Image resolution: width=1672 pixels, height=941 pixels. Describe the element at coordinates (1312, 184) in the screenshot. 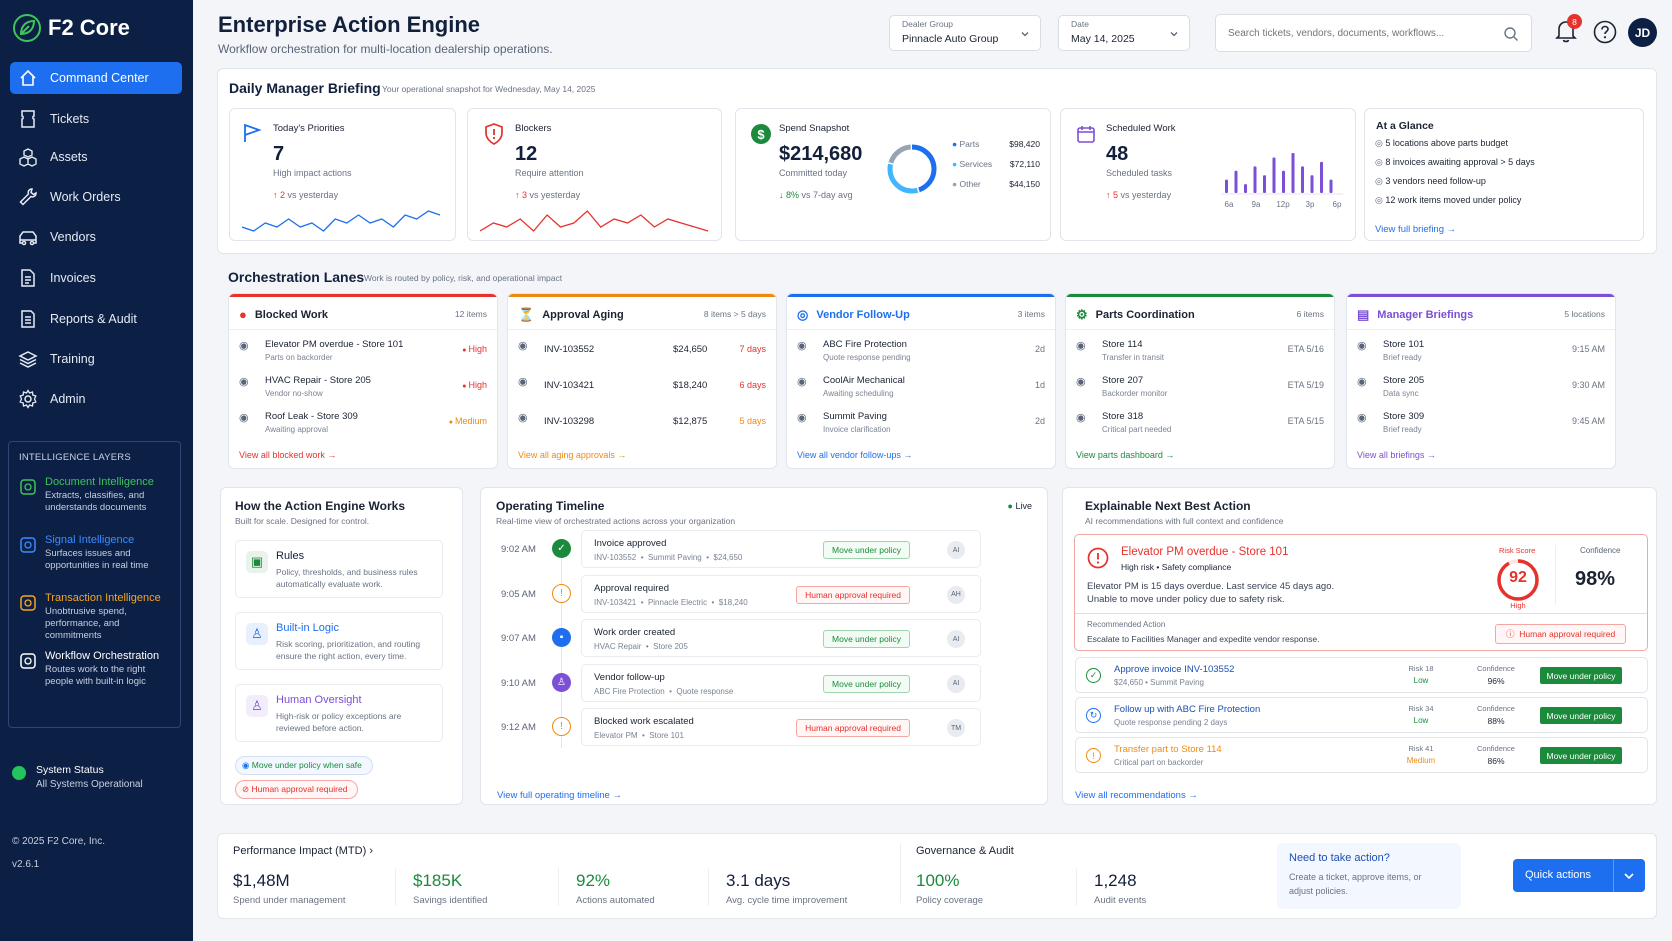

I see `scheduled-bar` at that location.